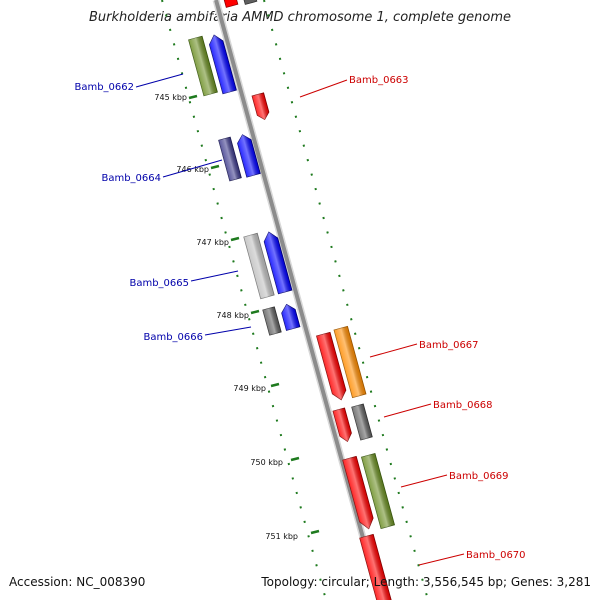  I want to click on gene-label-bamb-0669: Bamb_0669, so click(479, 476).